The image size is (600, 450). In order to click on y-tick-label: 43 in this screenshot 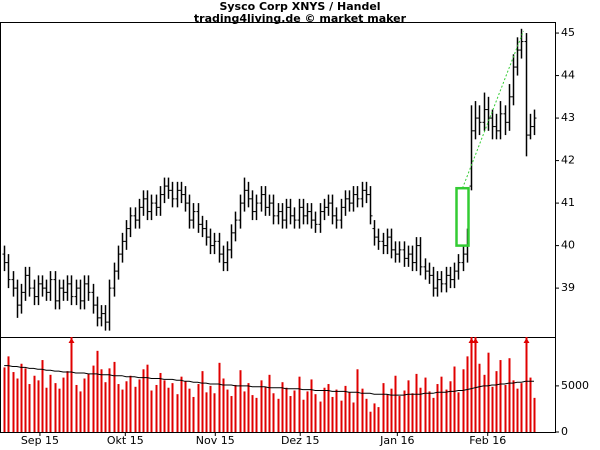, I will do `click(568, 117)`.